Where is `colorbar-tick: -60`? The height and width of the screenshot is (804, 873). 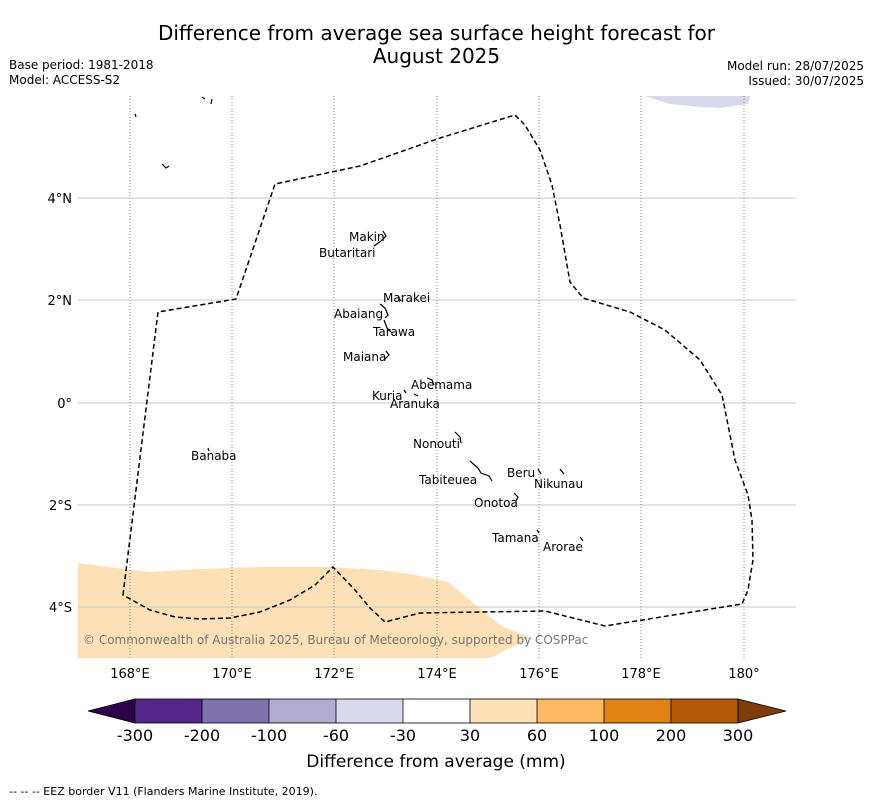
colorbar-tick: -60 is located at coordinates (336, 735).